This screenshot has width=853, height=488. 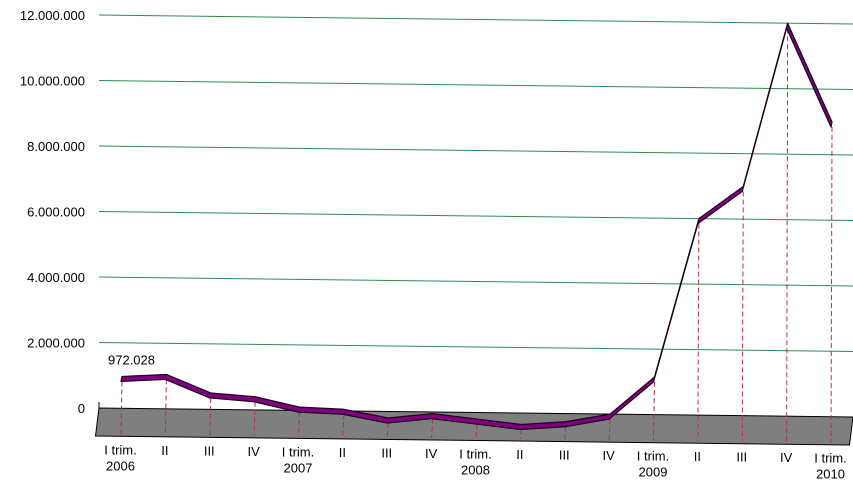 What do you see at coordinates (830, 474) in the screenshot?
I see `x-tick-label: 2010` at bounding box center [830, 474].